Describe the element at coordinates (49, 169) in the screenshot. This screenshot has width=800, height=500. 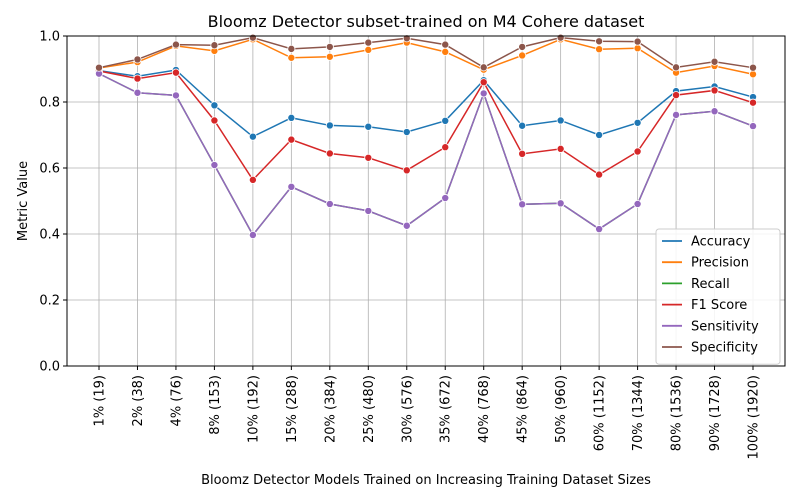
I see `y-tick-label: 0.6` at that location.